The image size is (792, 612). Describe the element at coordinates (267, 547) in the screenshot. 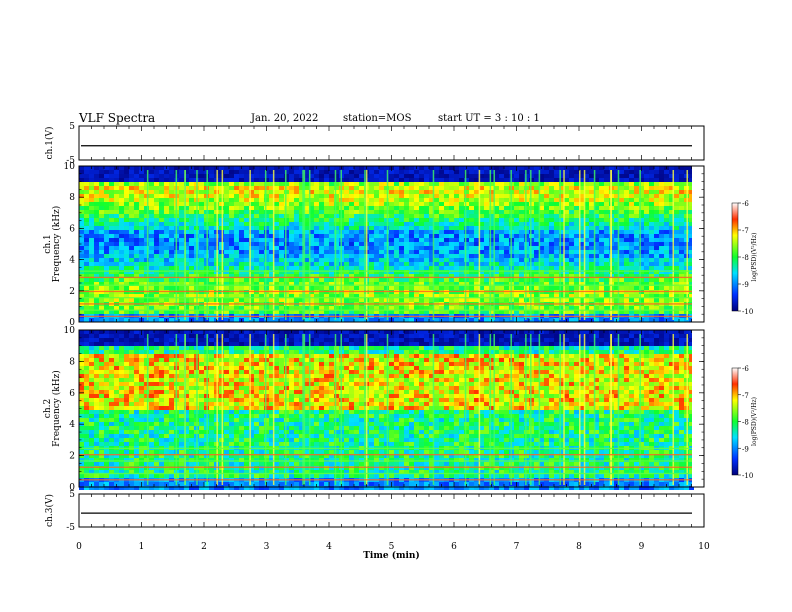

I see `x-tick-label: 3` at that location.